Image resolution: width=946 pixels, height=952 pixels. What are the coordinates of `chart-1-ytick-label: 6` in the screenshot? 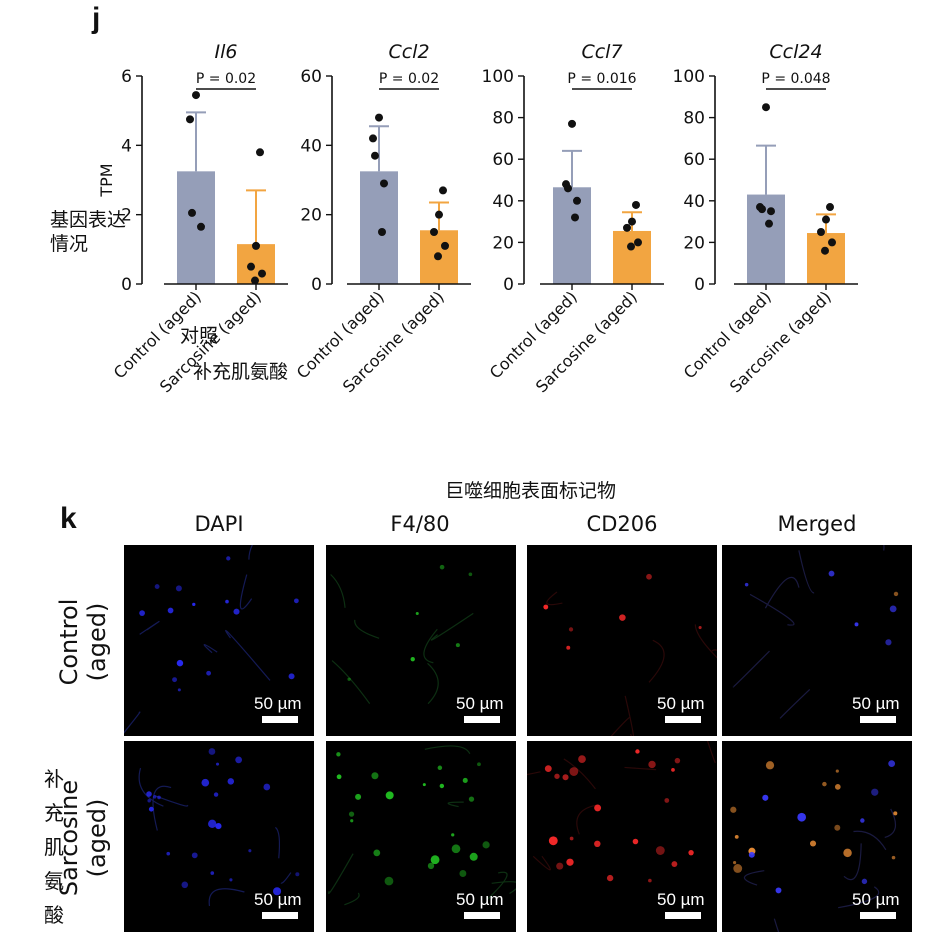 It's located at (126, 77).